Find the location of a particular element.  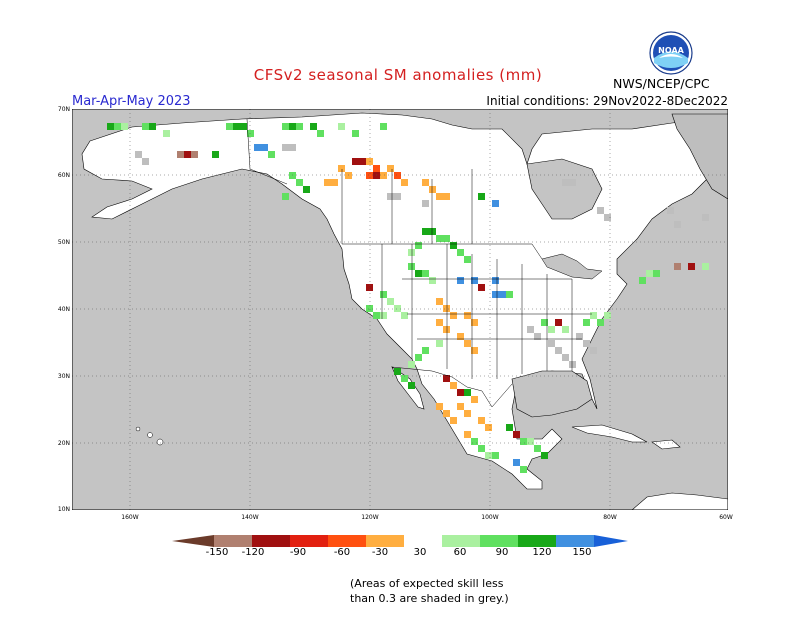

colorbar-label: 30 is located at coordinates (420, 552).